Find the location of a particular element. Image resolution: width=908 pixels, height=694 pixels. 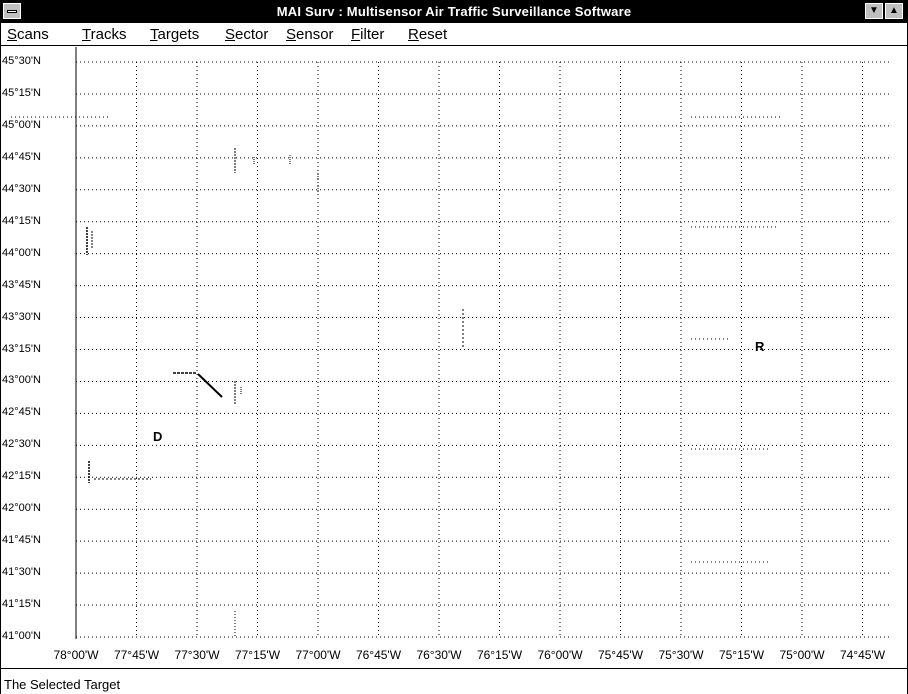

menu-scans: Scans is located at coordinates (28, 34).